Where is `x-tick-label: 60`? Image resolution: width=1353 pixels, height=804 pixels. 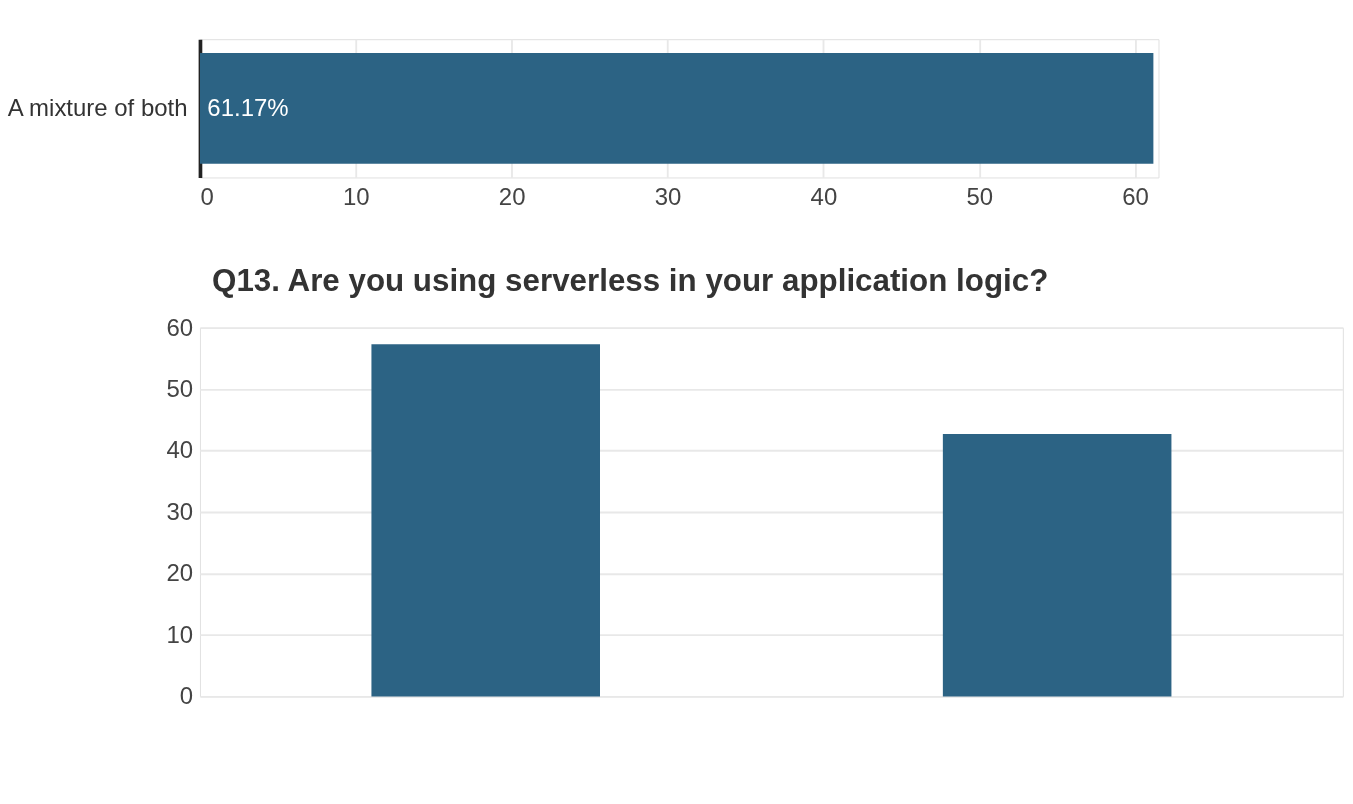 x-tick-label: 60 is located at coordinates (1135, 196).